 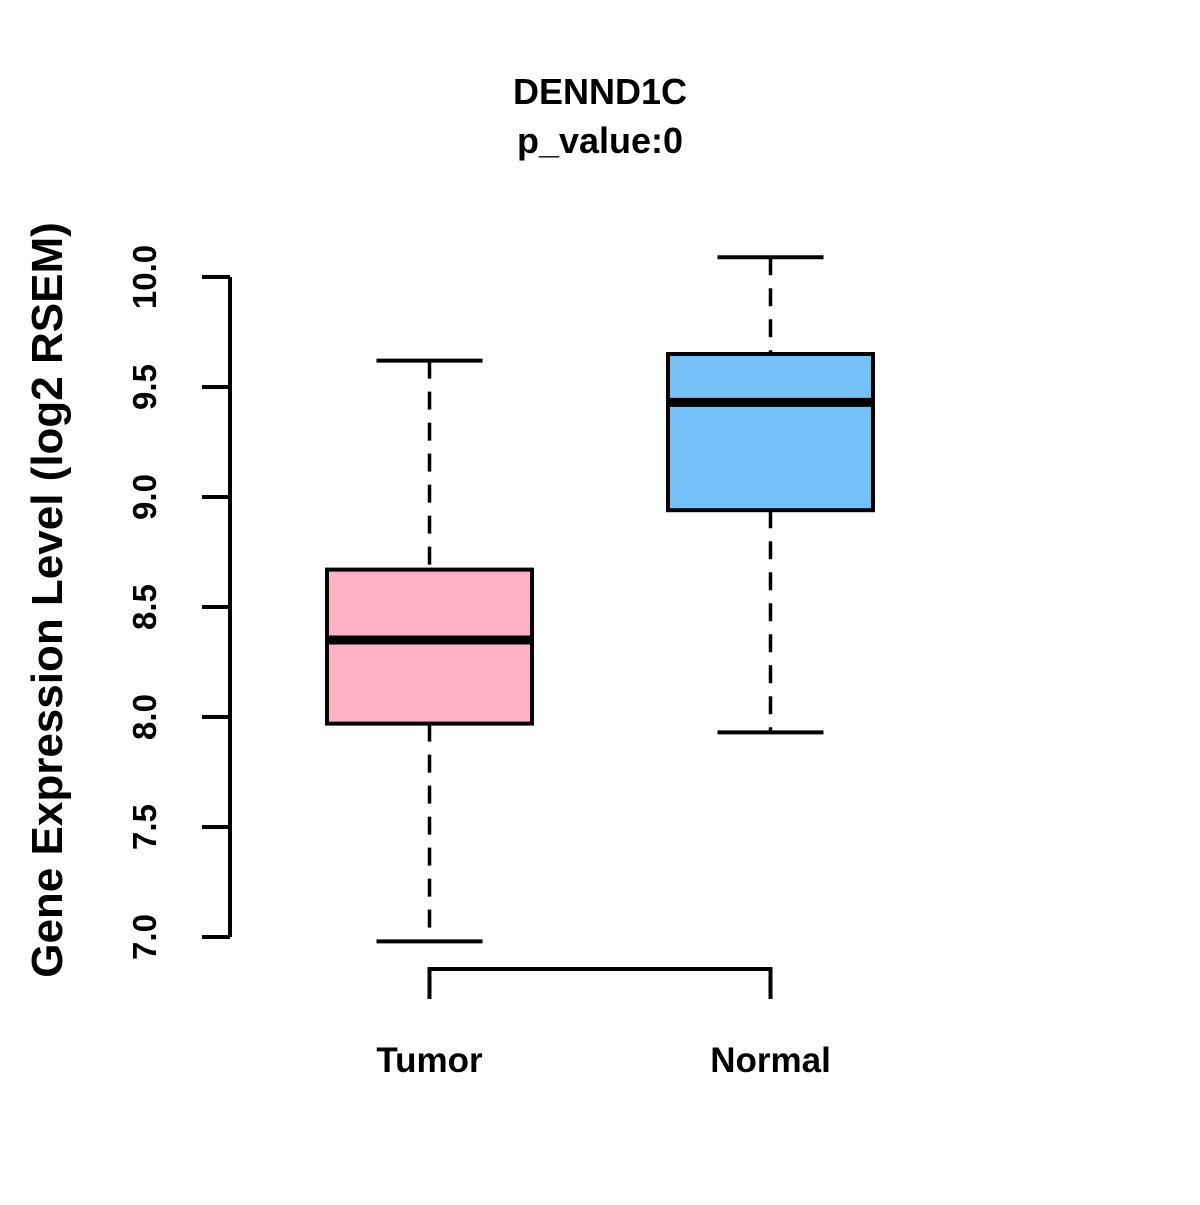 I want to click on chart-title: DENND1C, so click(x=600, y=91).